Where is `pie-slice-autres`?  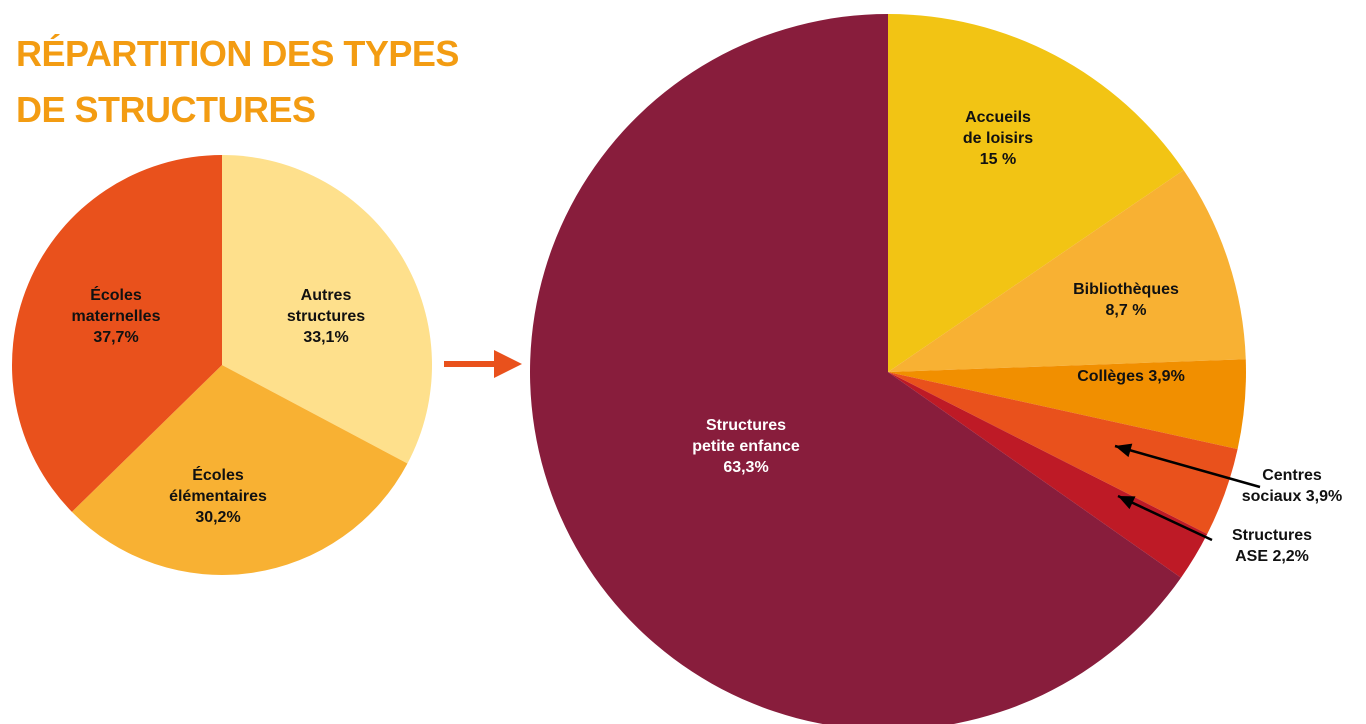 pie-slice-autres is located at coordinates (327, 309).